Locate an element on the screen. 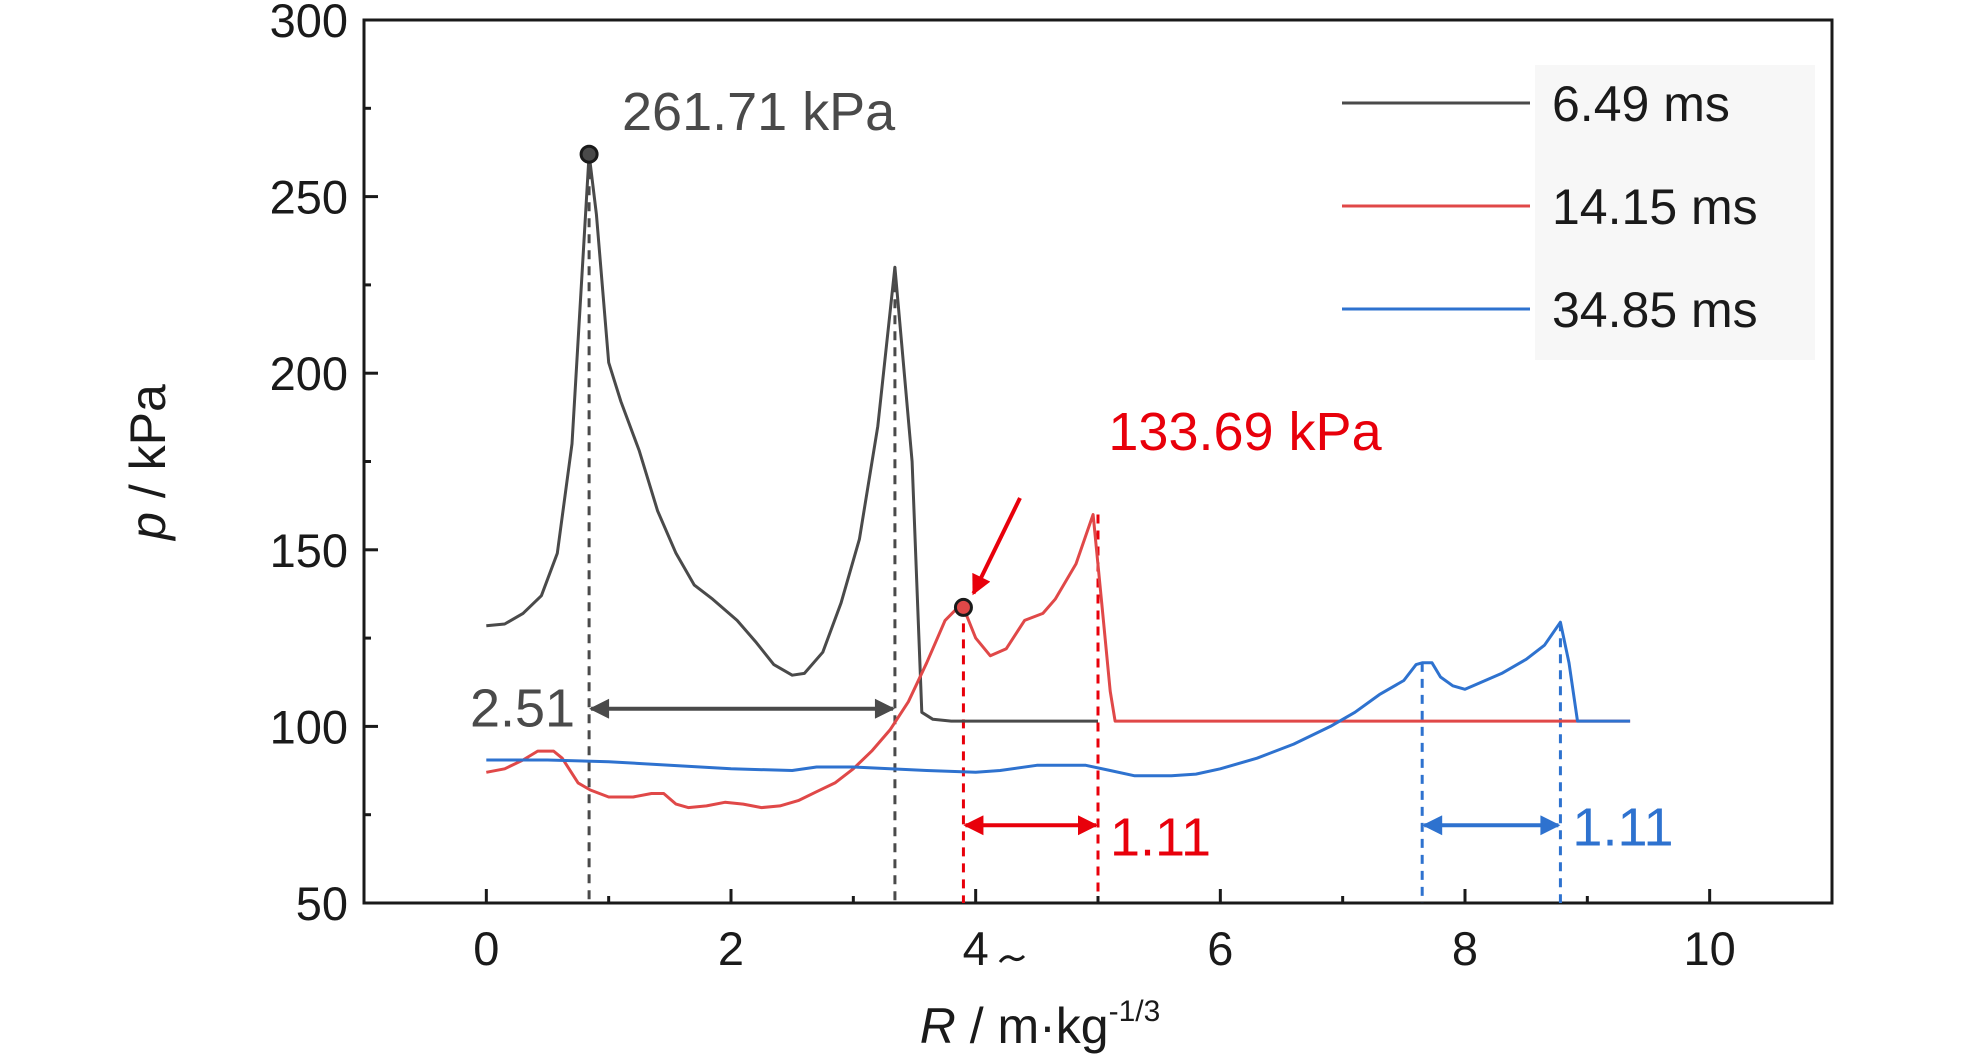 Image resolution: width=1984 pixels, height=1063 pixels. distance-label-blue: 1.11 is located at coordinates (1622, 827).